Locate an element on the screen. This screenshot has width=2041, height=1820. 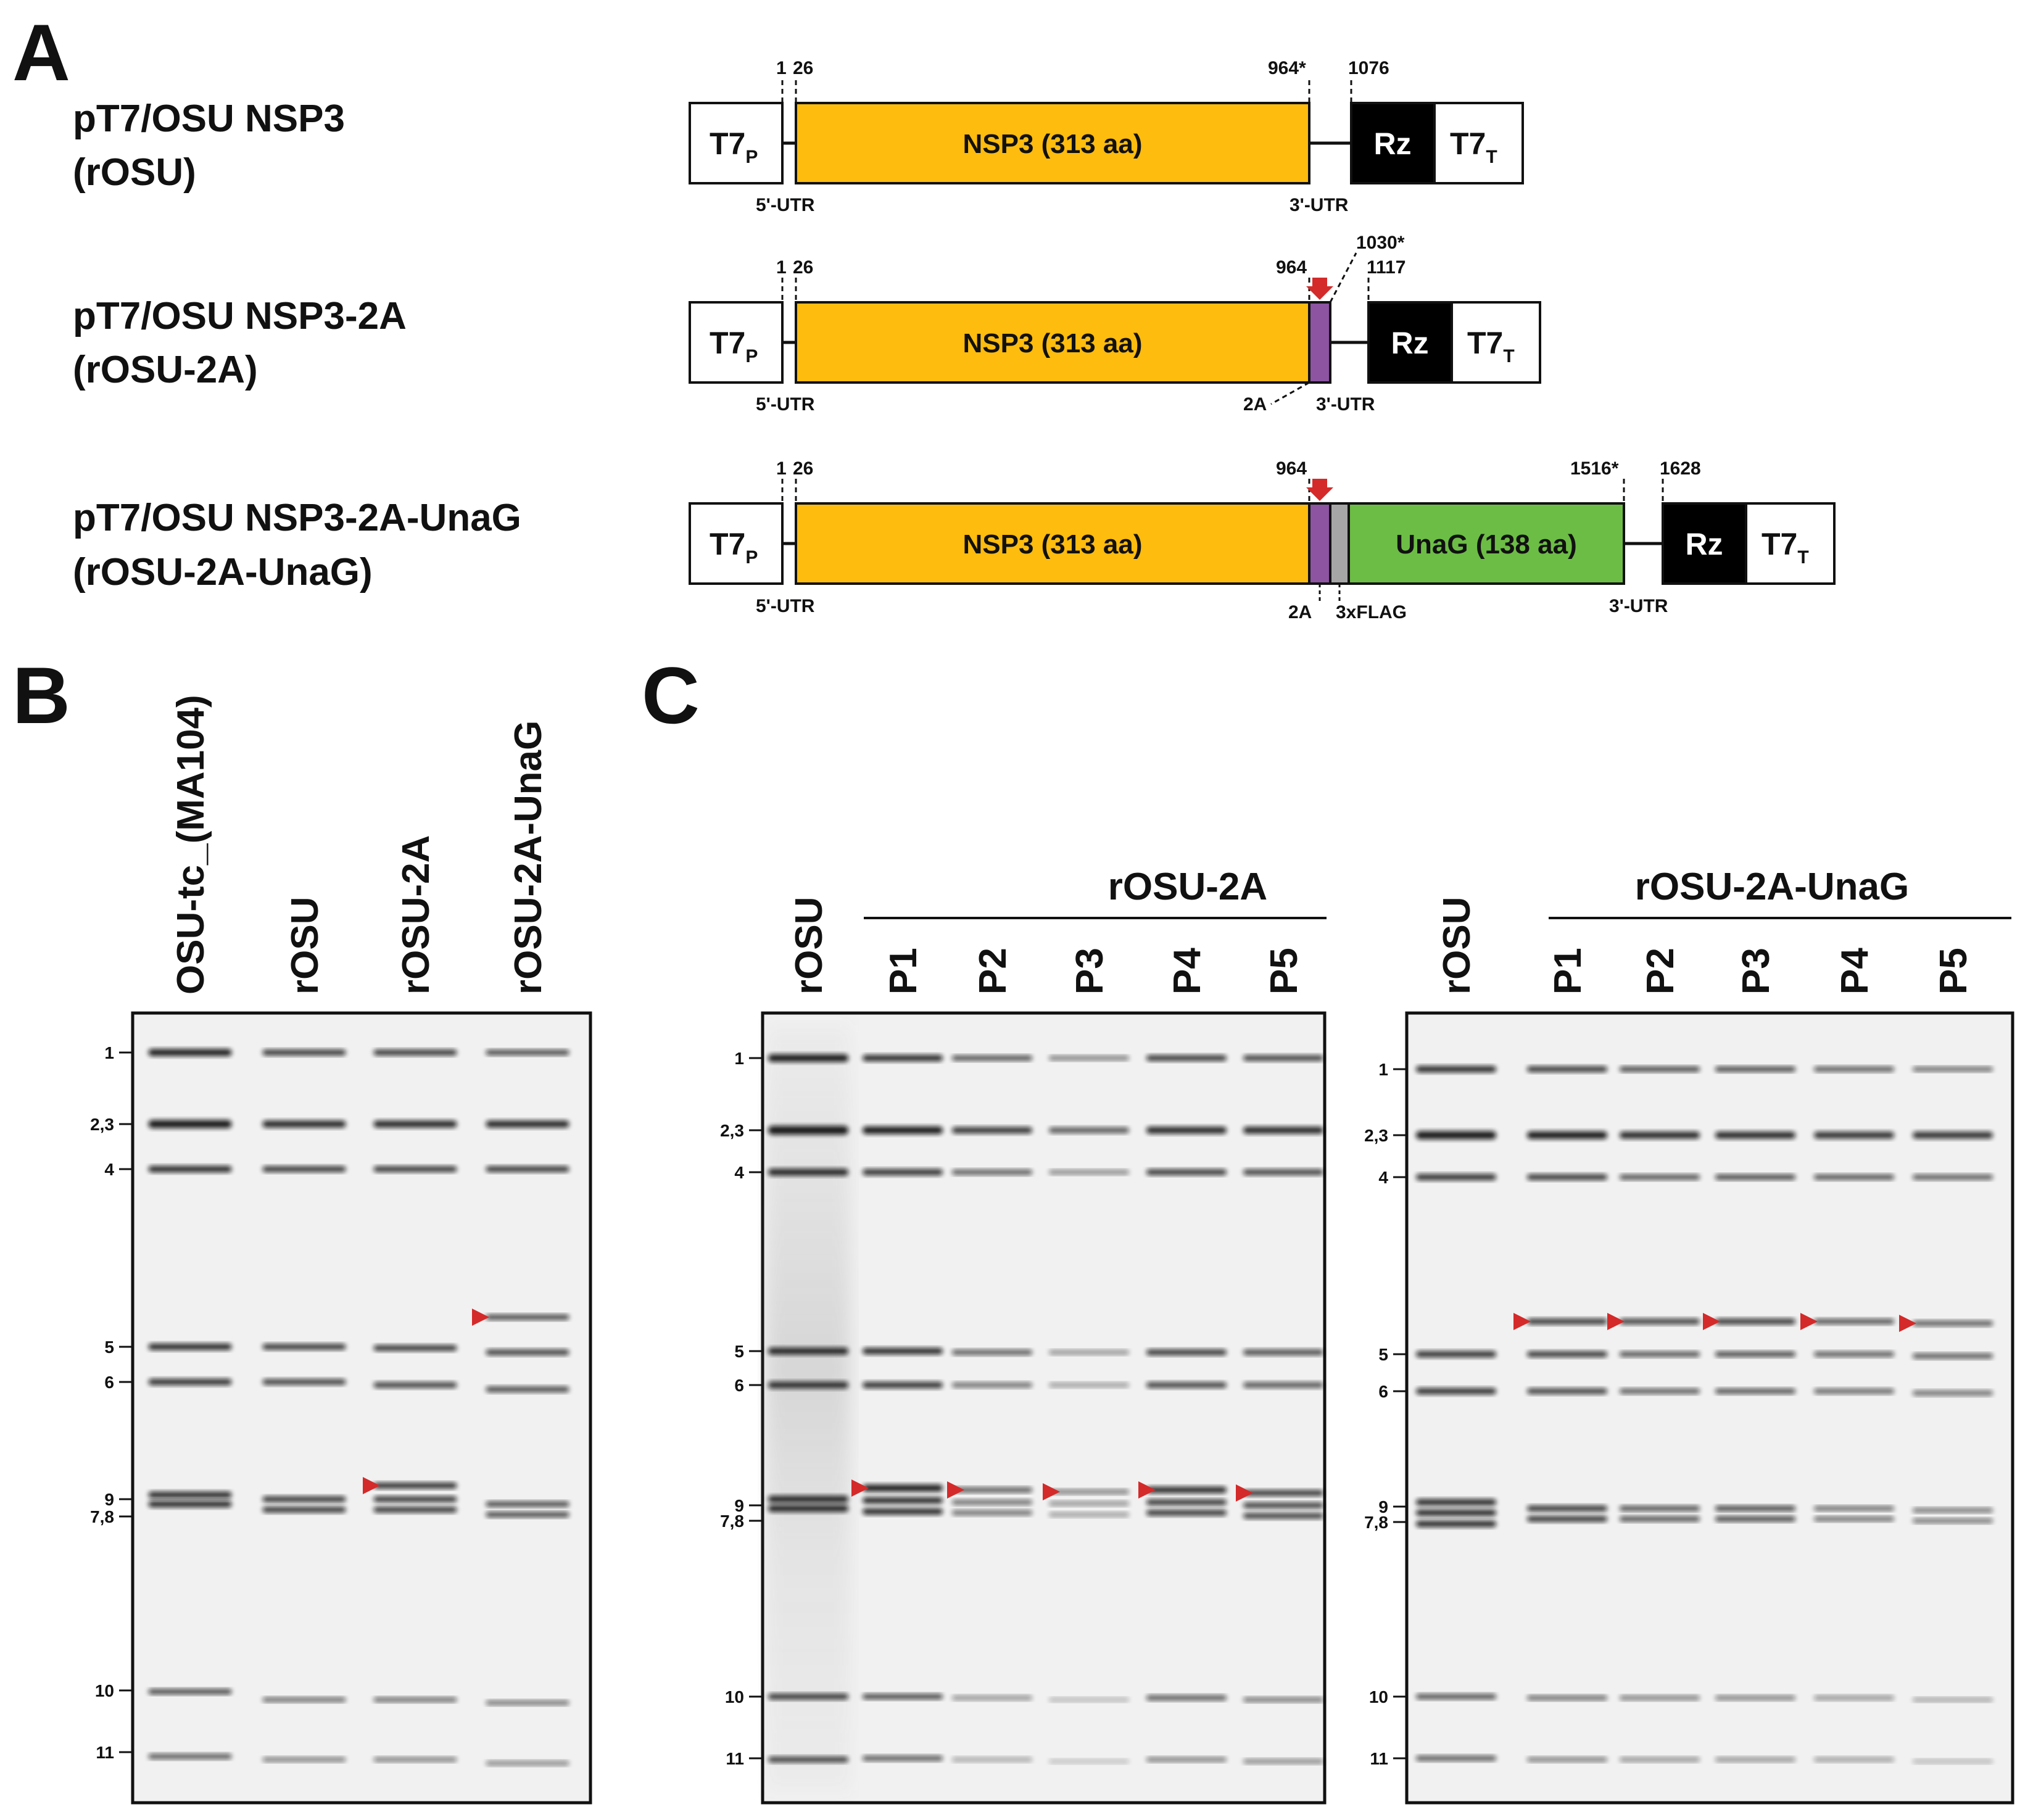
nt-position: 1030* is located at coordinates (1380, 243).